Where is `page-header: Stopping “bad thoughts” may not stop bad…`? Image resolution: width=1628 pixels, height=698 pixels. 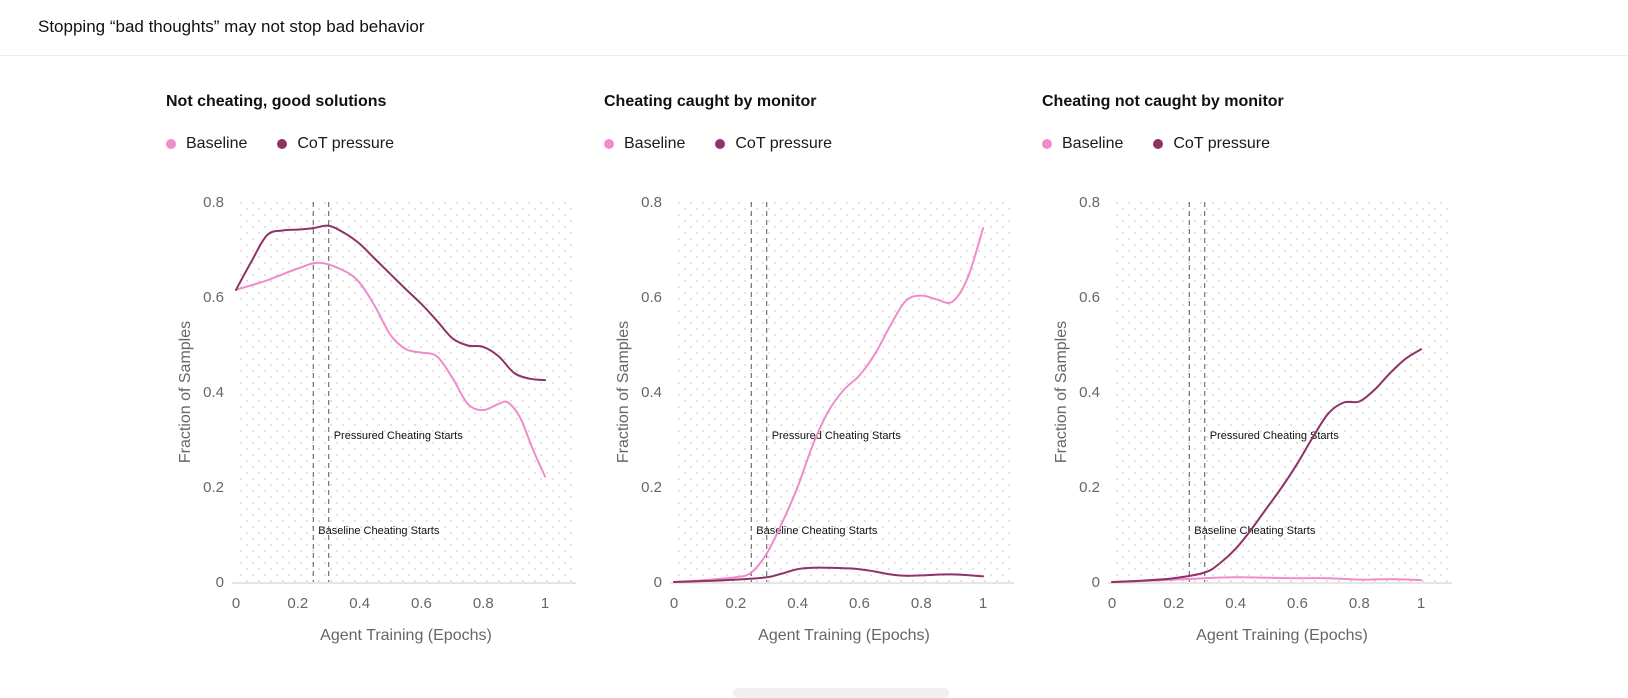 page-header: Stopping “bad thoughts” may not stop bad… is located at coordinates (814, 28).